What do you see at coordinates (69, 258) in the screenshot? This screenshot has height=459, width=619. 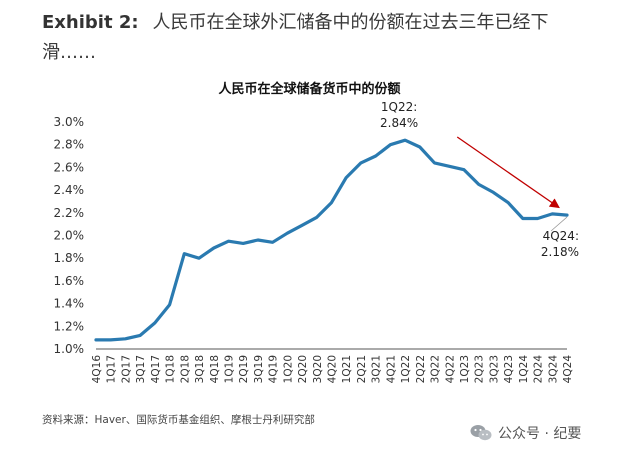 I see `y-tick-label: 1.8%` at bounding box center [69, 258].